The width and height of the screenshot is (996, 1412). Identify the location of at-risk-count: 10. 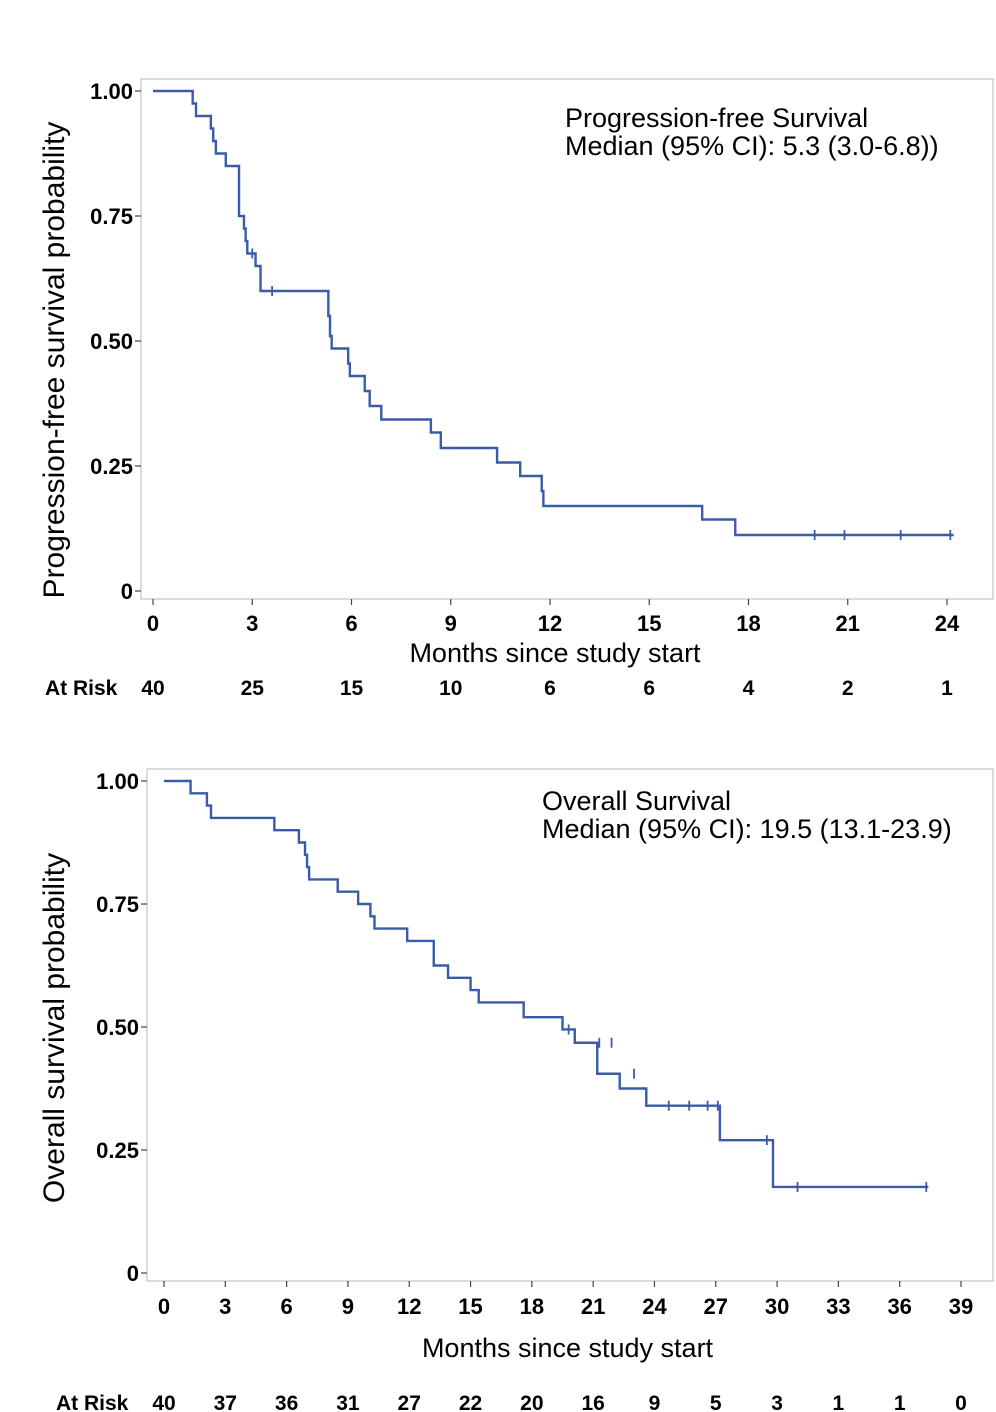
(450, 688).